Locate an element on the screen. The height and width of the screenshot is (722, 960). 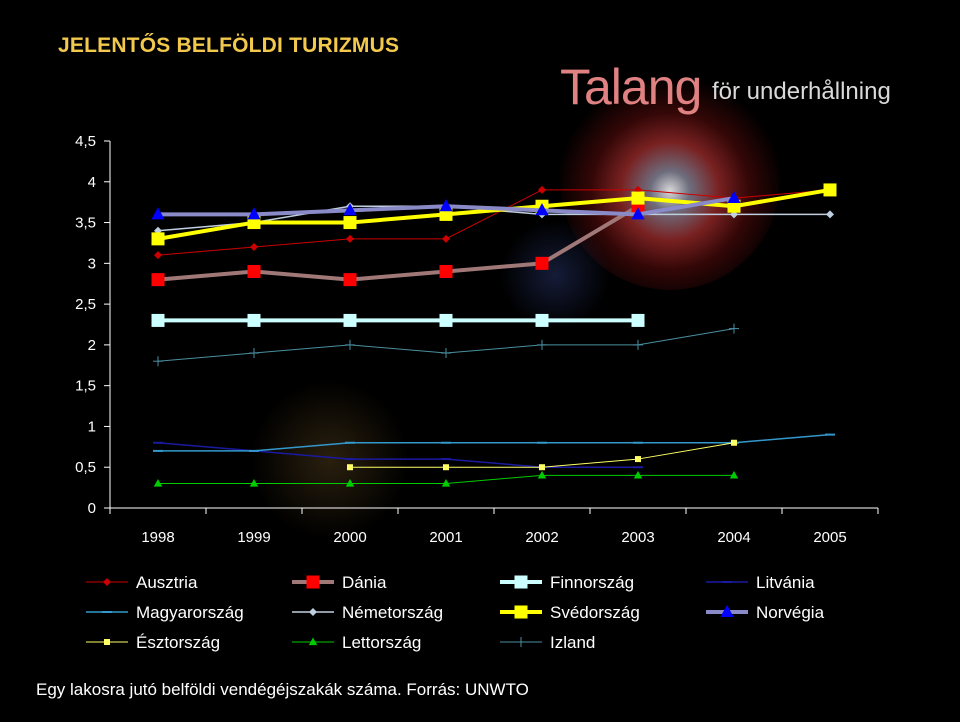
legend-item: Magyarország is located at coordinates (165, 612).